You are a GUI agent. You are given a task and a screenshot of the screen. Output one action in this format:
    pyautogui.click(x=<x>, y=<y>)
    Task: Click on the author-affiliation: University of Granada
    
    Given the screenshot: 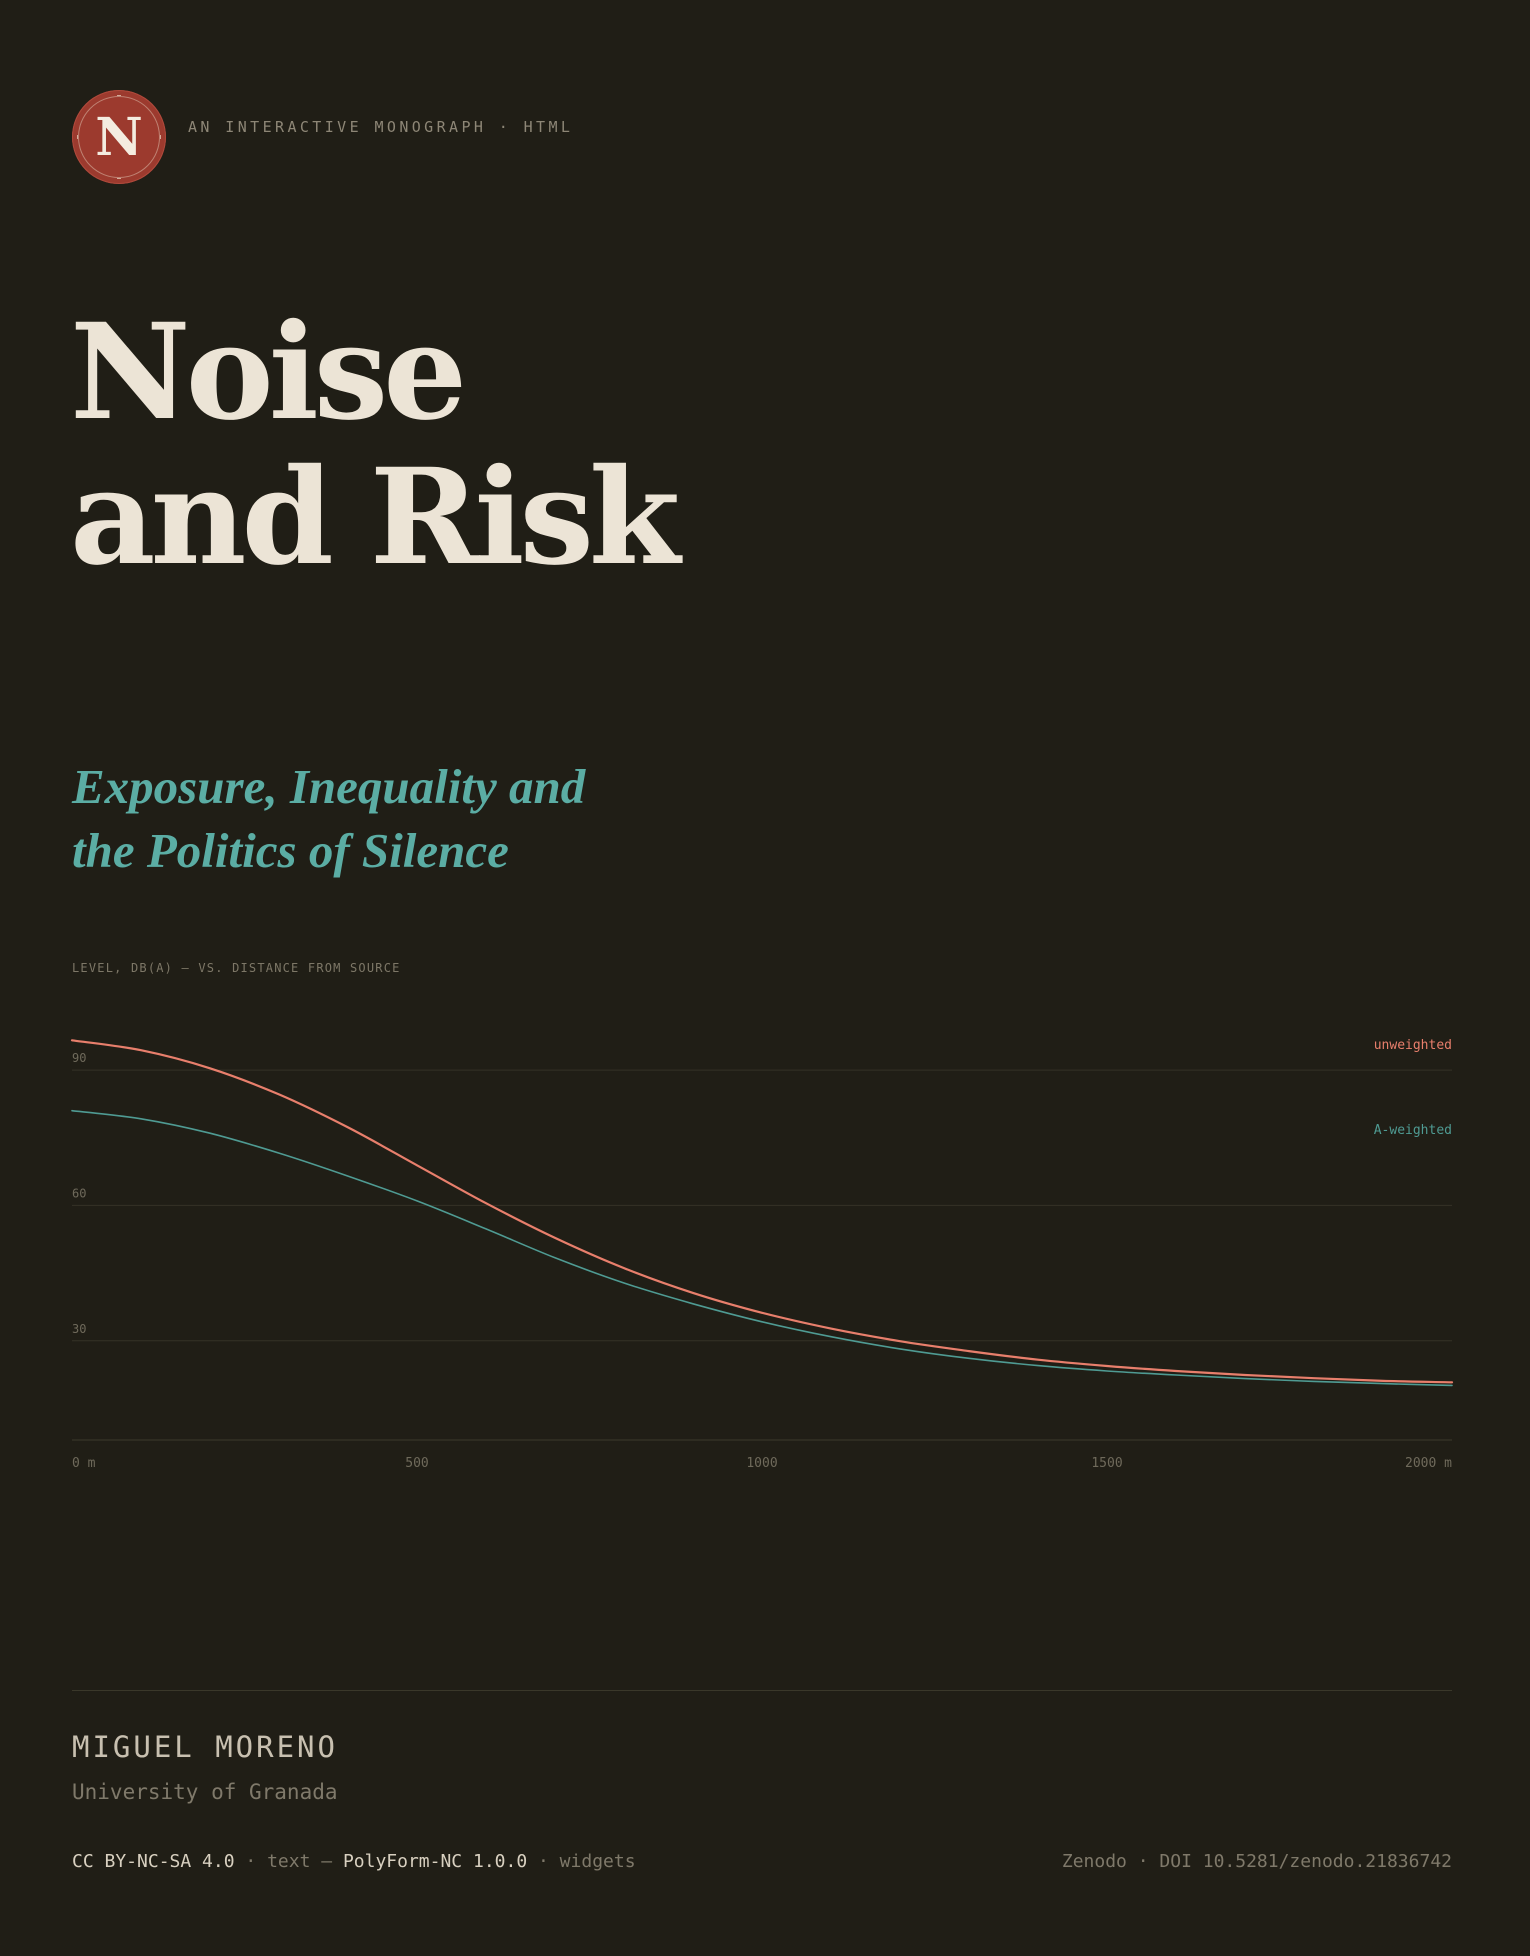 What is the action you would take?
    pyautogui.click(x=205, y=1792)
    